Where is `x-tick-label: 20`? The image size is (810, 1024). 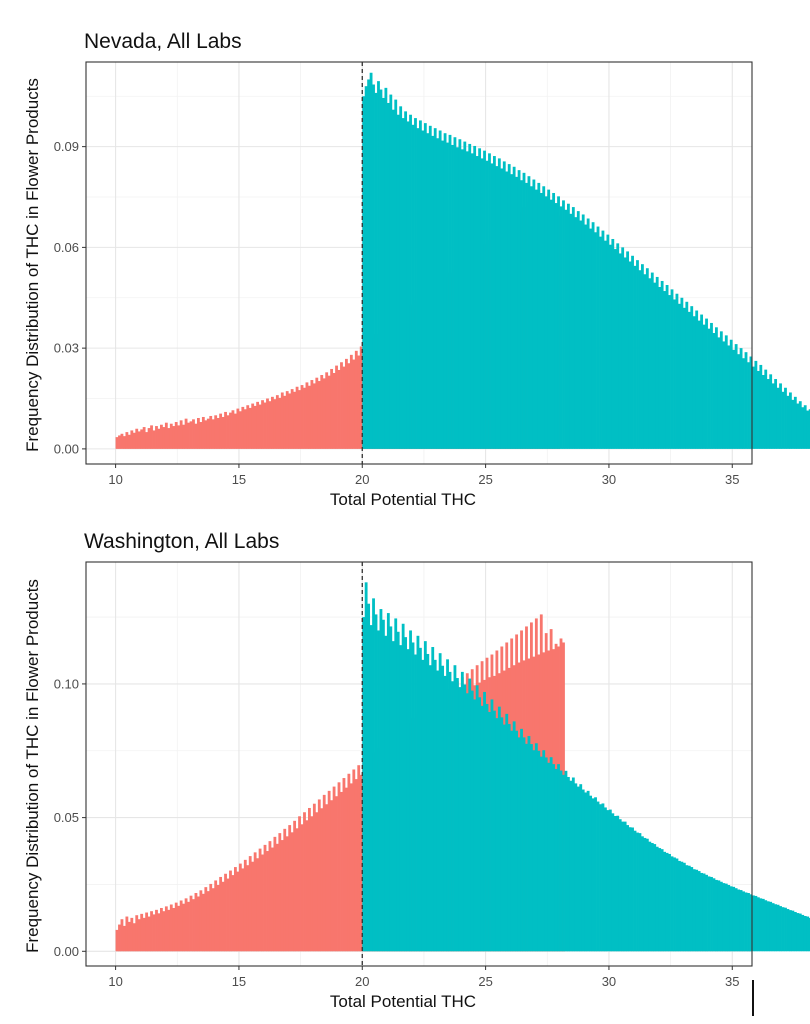 x-tick-label: 20 is located at coordinates (362, 479).